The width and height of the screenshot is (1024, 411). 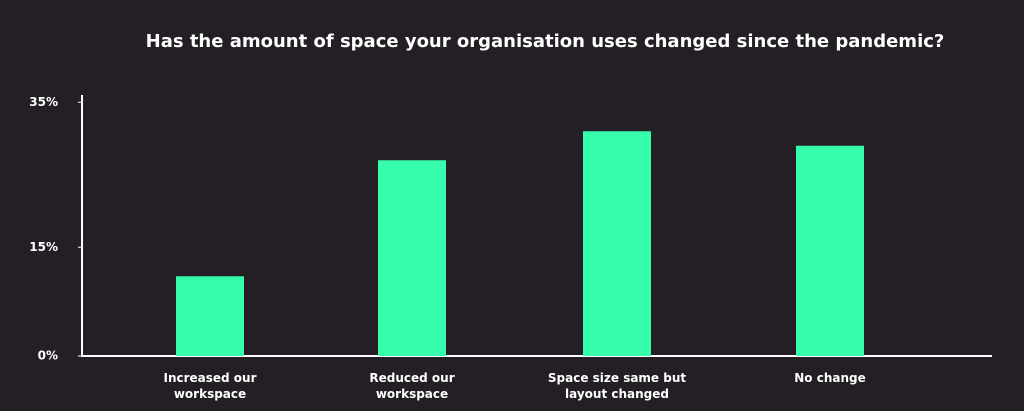 What do you see at coordinates (830, 378) in the screenshot?
I see `x-tick-label: No change` at bounding box center [830, 378].